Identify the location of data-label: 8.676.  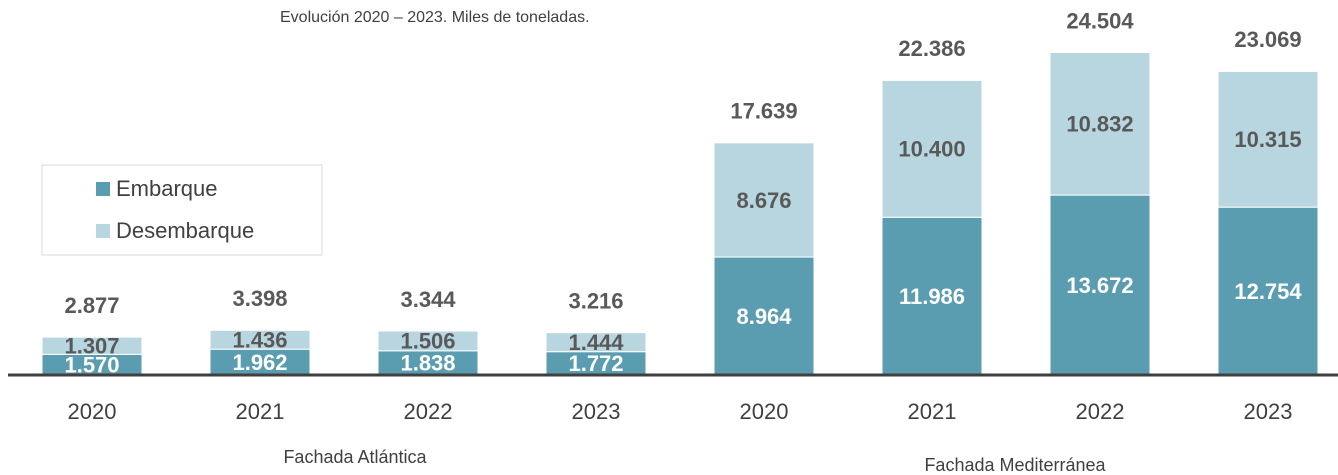
(763, 200).